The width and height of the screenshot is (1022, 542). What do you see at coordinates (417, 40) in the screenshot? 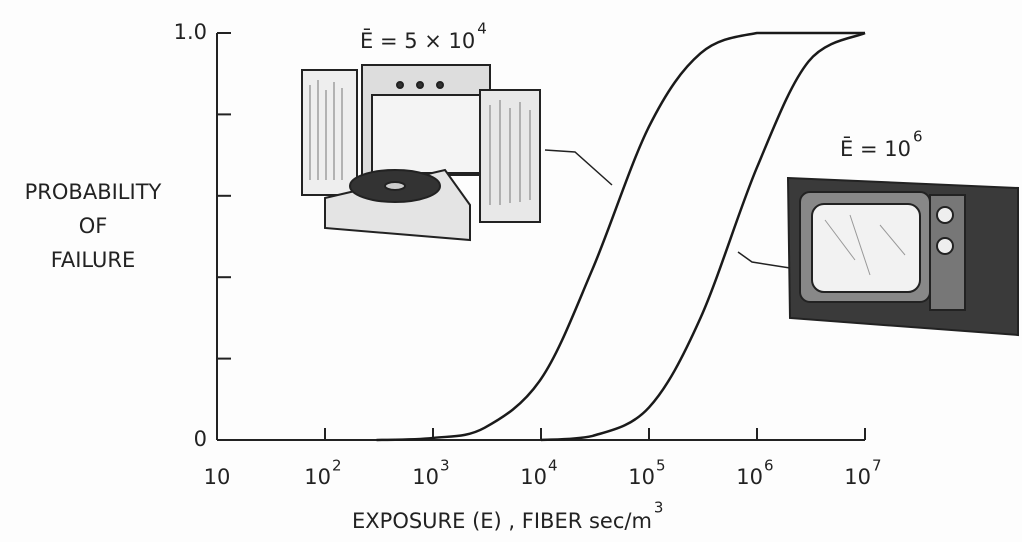
I see `annotation: Ē = 5 × 10` at bounding box center [417, 40].